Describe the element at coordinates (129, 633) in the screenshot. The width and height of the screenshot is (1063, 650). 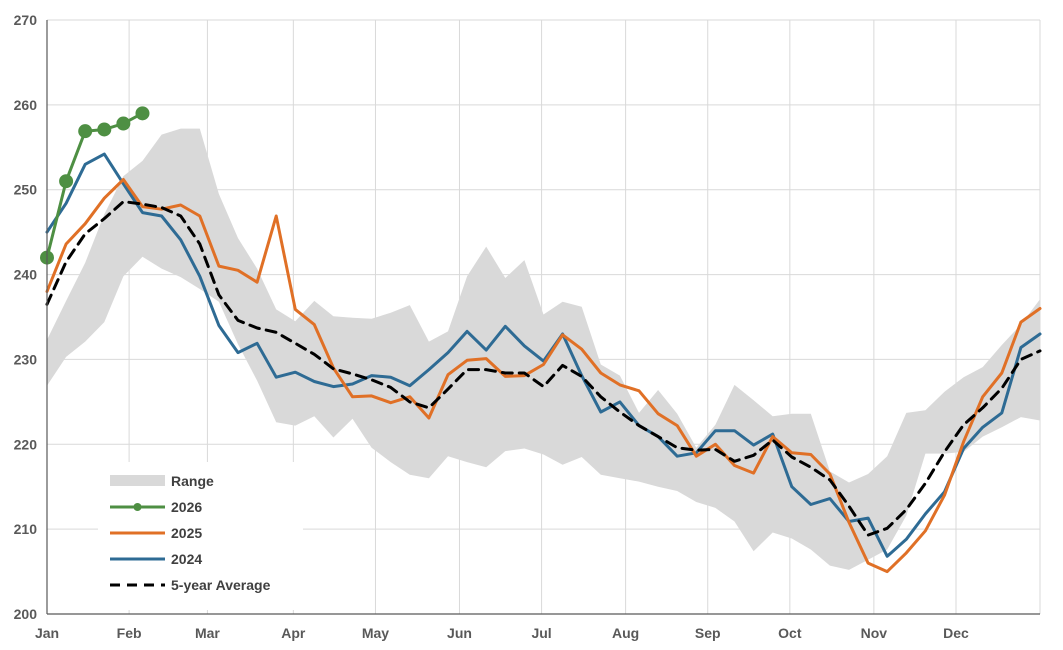
I see `x-tick-label: Feb` at that location.